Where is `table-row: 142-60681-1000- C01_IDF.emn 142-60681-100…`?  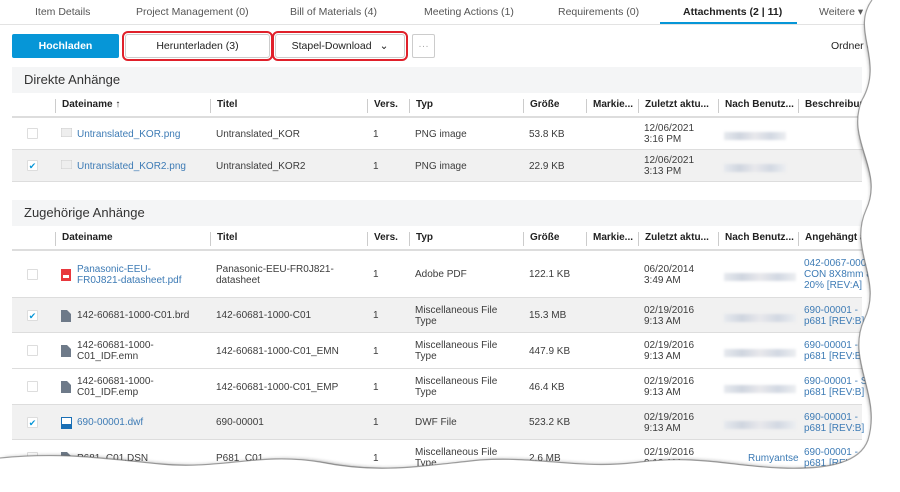 table-row: 142-60681-1000- C01_IDF.emn 142-60681-100… is located at coordinates (439, 351).